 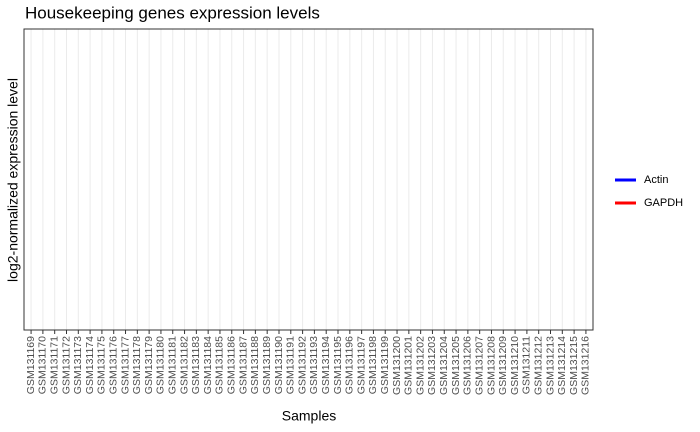 What do you see at coordinates (302, 365) in the screenshot?
I see `x-tick-label: GSM131192` at bounding box center [302, 365].